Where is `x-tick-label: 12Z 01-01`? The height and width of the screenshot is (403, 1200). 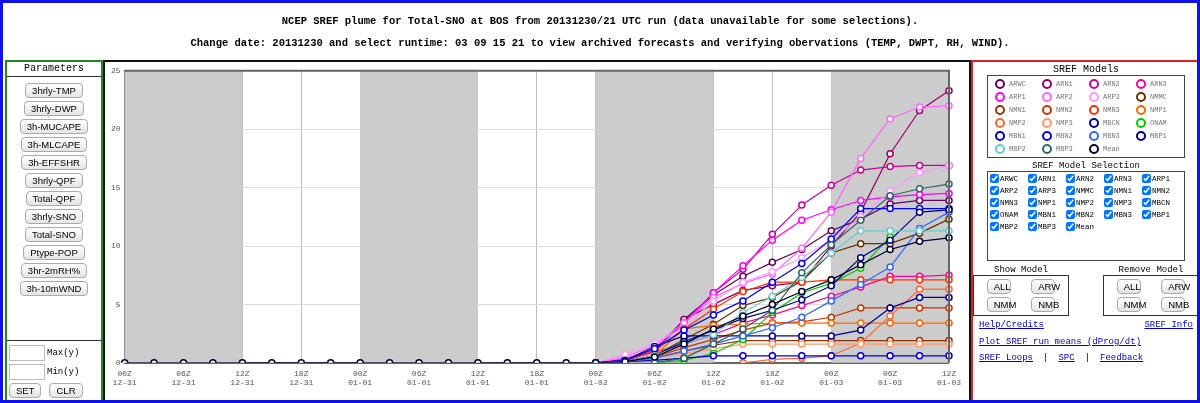 x-tick-label: 12Z 01-01 is located at coordinates (478, 378).